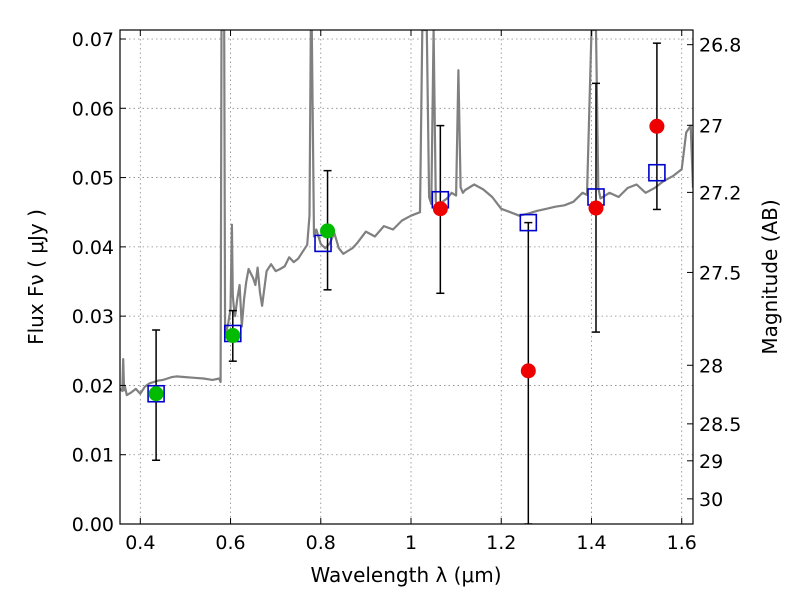 This screenshot has height=600, width=800. What do you see at coordinates (93, 40) in the screenshot?
I see `y-tick-label: 0.07` at bounding box center [93, 40].